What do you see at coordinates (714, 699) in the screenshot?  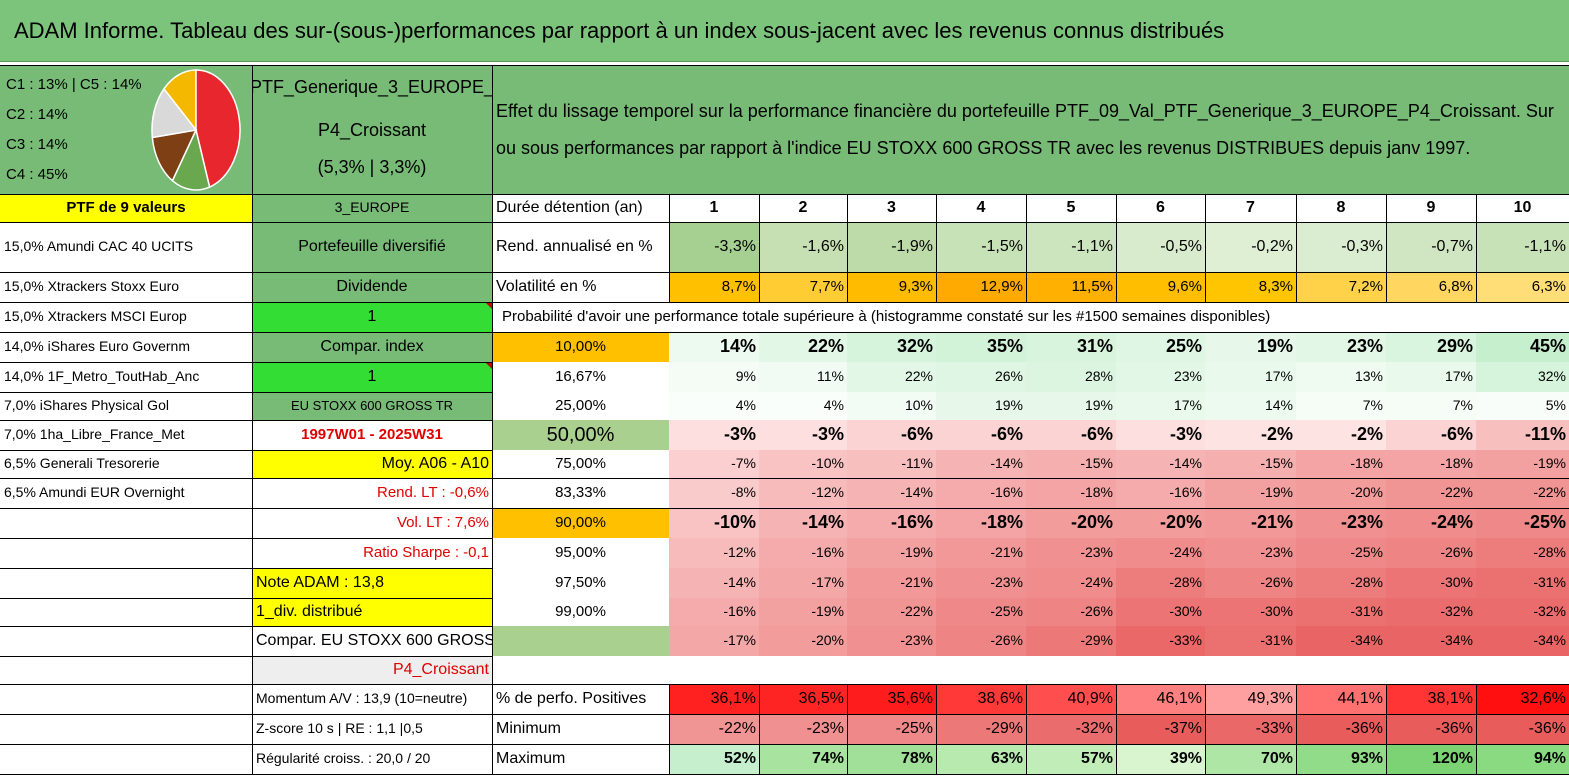 I see `positive-value: 36,1%` at bounding box center [714, 699].